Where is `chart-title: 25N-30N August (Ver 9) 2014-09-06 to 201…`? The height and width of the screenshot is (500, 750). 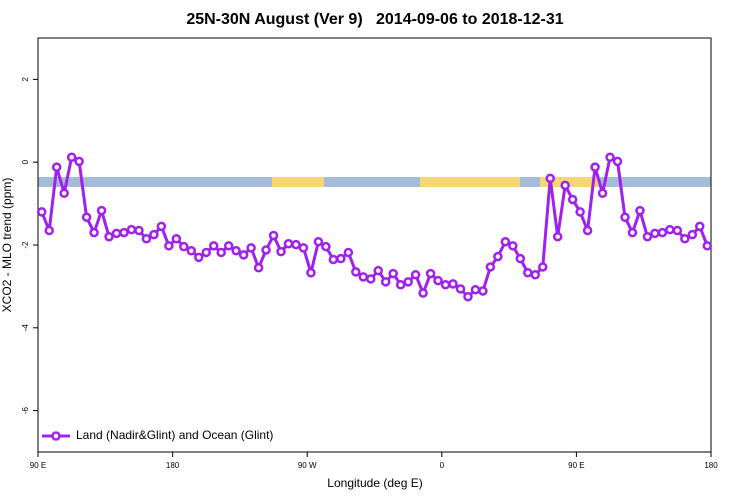
chart-title: 25N-30N August (Ver 9) 2014-09-06 to 201… is located at coordinates (374, 19).